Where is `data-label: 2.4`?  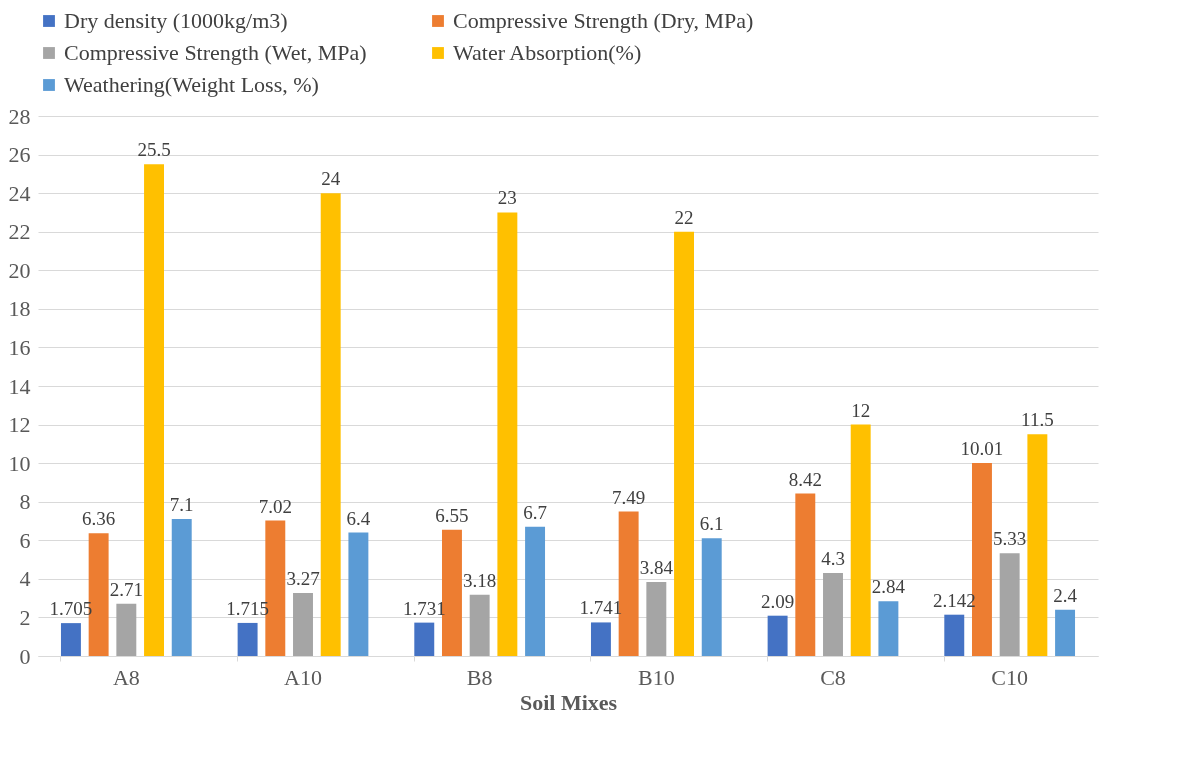 data-label: 2.4 is located at coordinates (1065, 595).